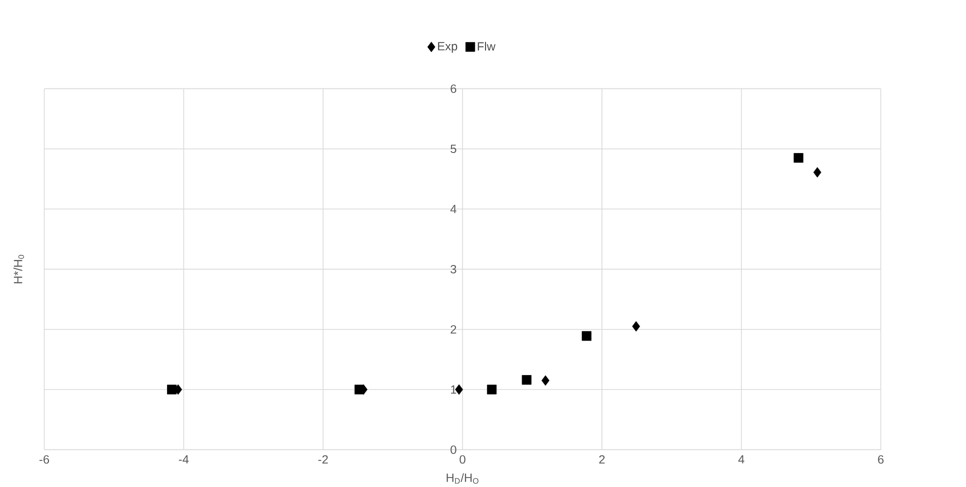  Describe the element at coordinates (453, 389) in the screenshot. I see `y-tick-label: 1` at that location.